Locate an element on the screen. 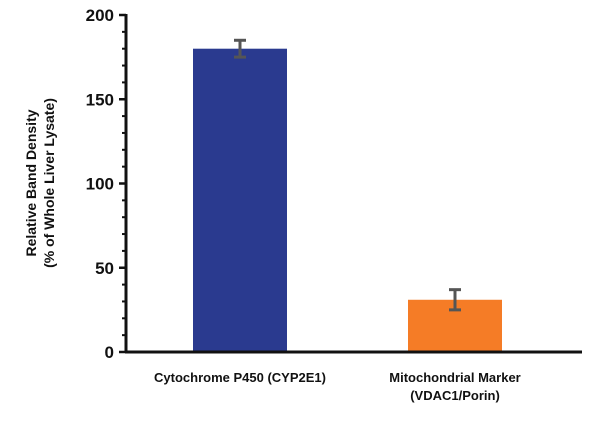  y-axis-title-line: (% of Whole Liver Lysate) is located at coordinates (49, 183).